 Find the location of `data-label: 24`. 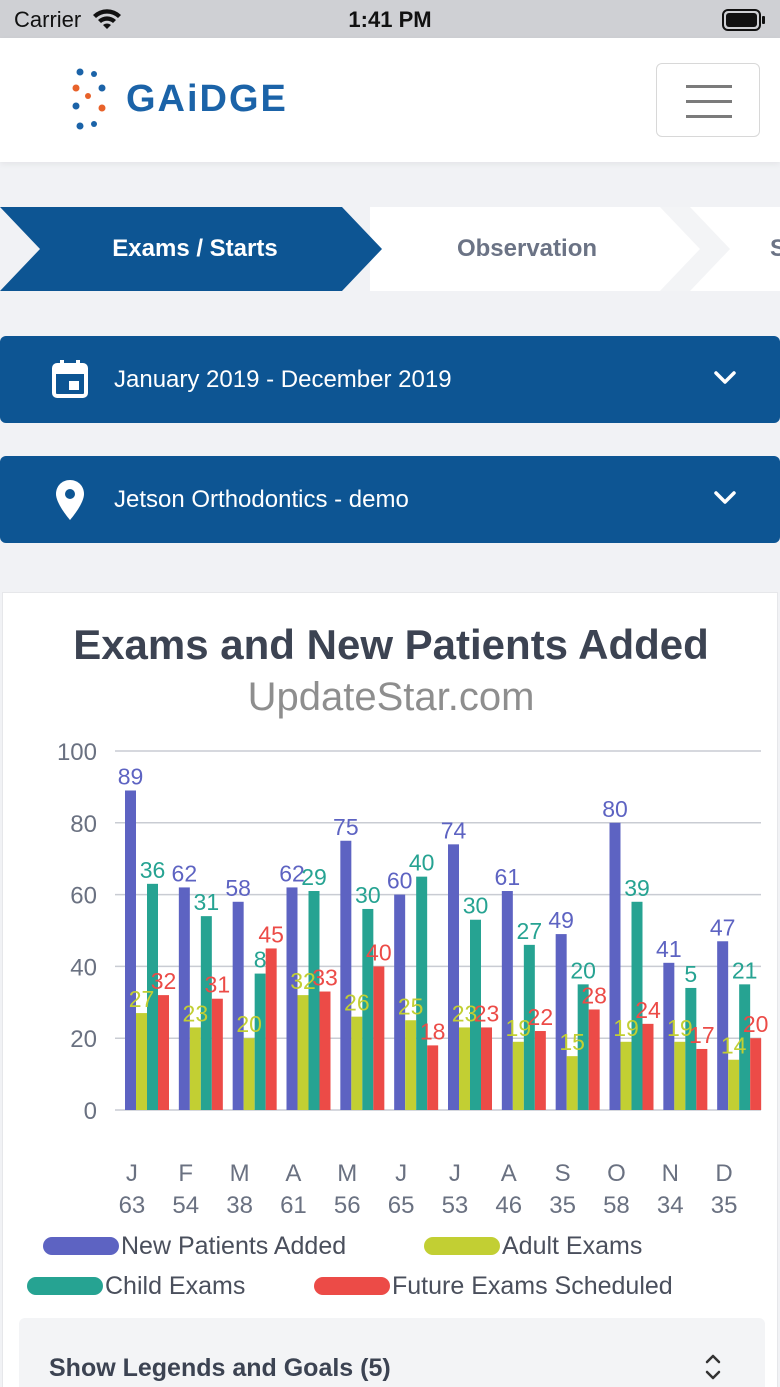

data-label: 24 is located at coordinates (648, 1010).